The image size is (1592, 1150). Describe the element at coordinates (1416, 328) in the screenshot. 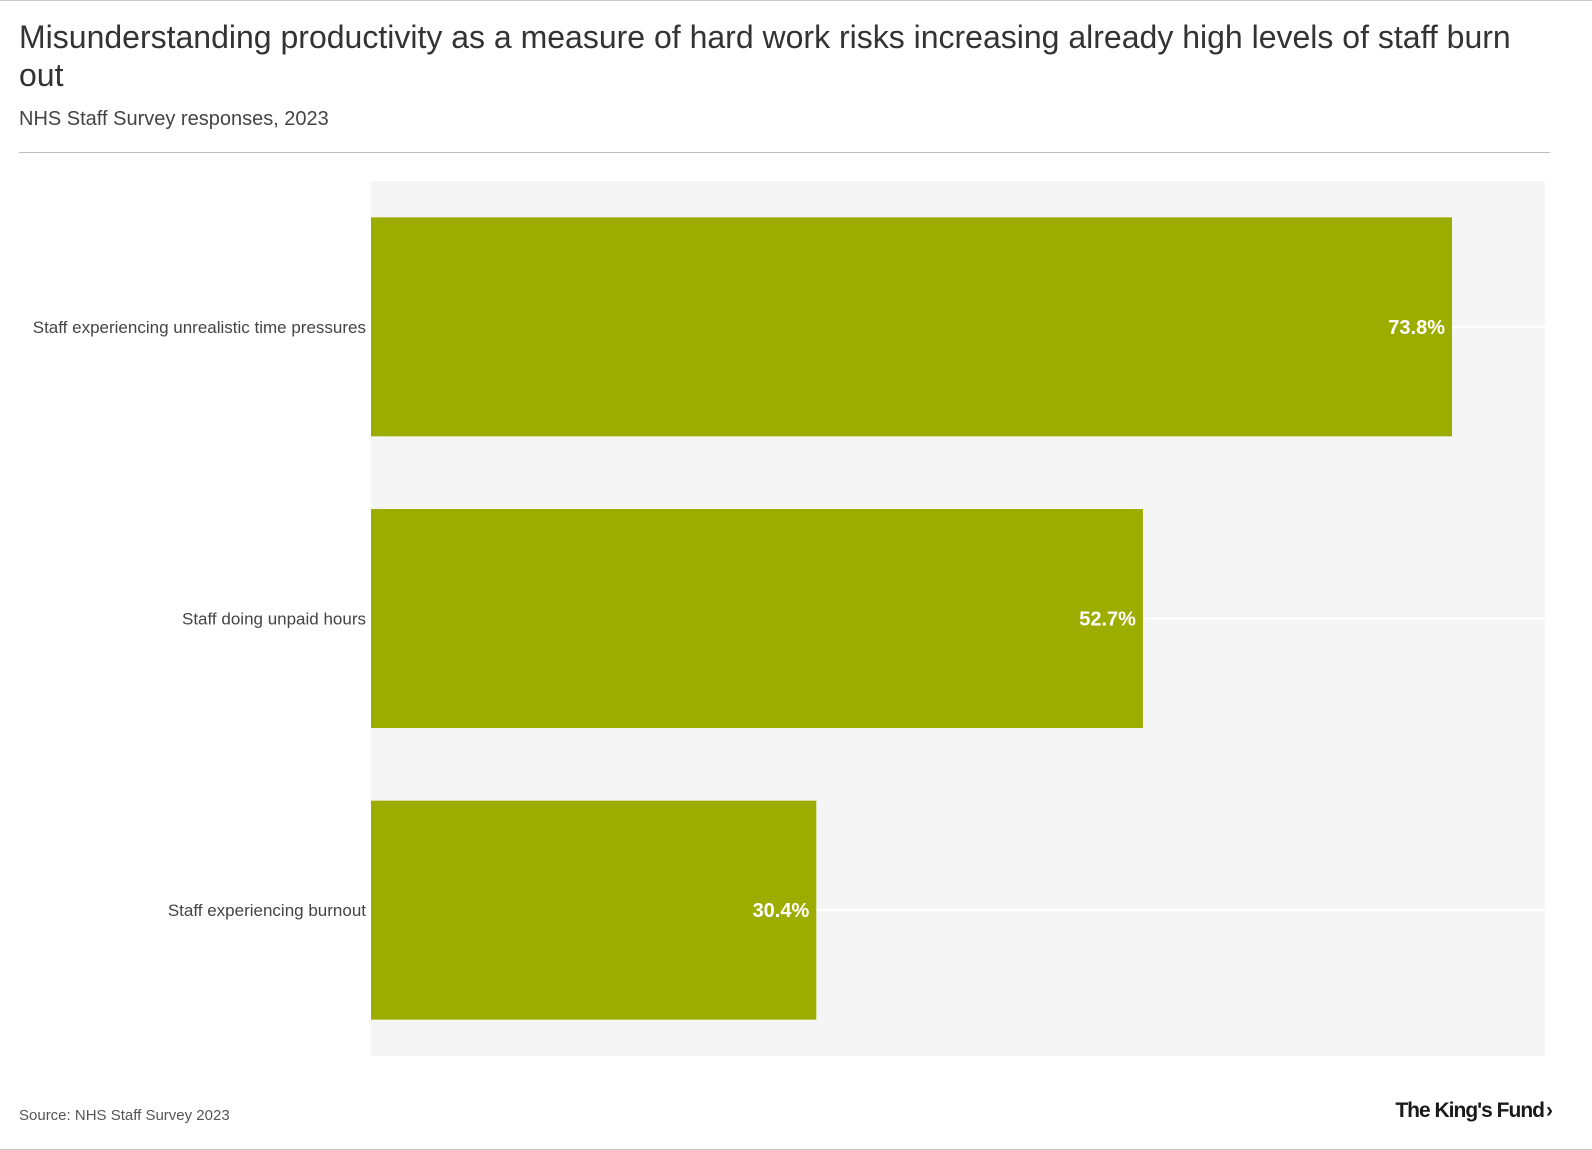

I see `data-label-1: 73.8%` at that location.